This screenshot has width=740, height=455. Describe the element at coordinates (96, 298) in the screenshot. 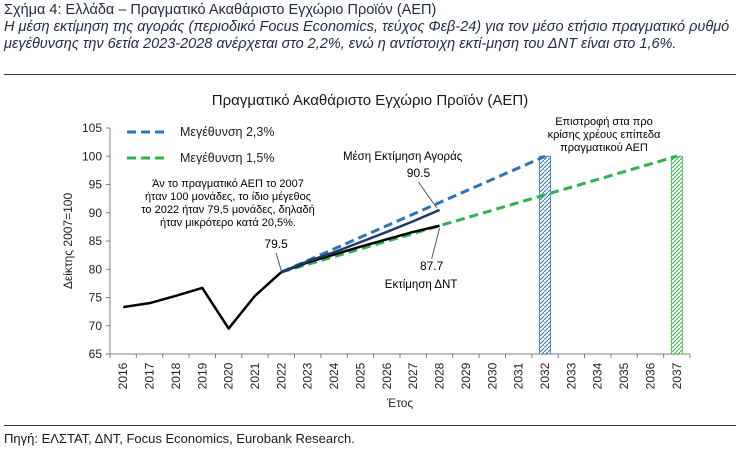

I see `y-tick-label: 75` at that location.